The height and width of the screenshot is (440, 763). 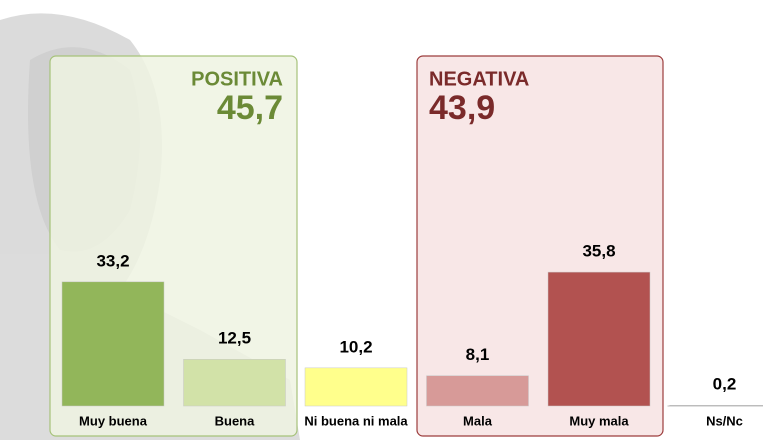 I want to click on value-label: 0,2, so click(x=725, y=384).